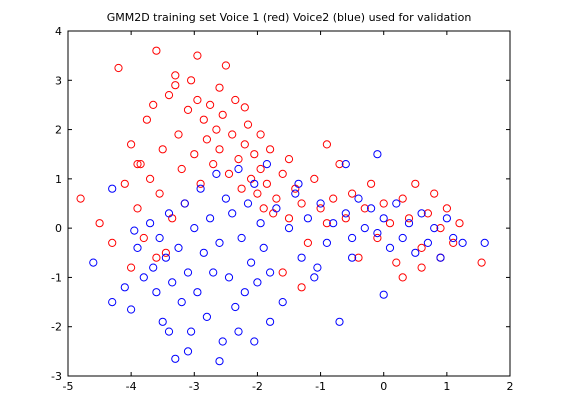  I want to click on x-tick-label: 2, so click(510, 386).